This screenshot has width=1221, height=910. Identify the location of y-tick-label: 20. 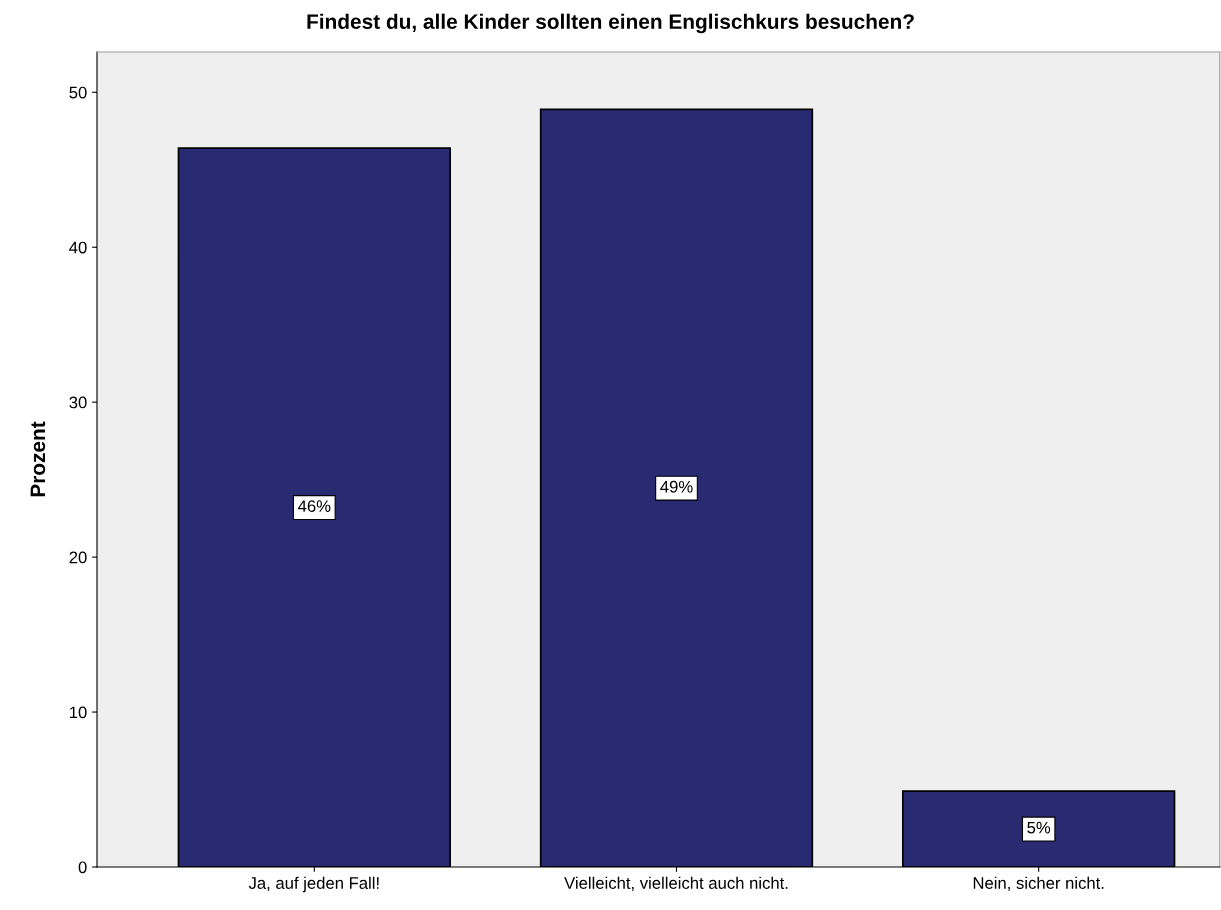
(78, 557).